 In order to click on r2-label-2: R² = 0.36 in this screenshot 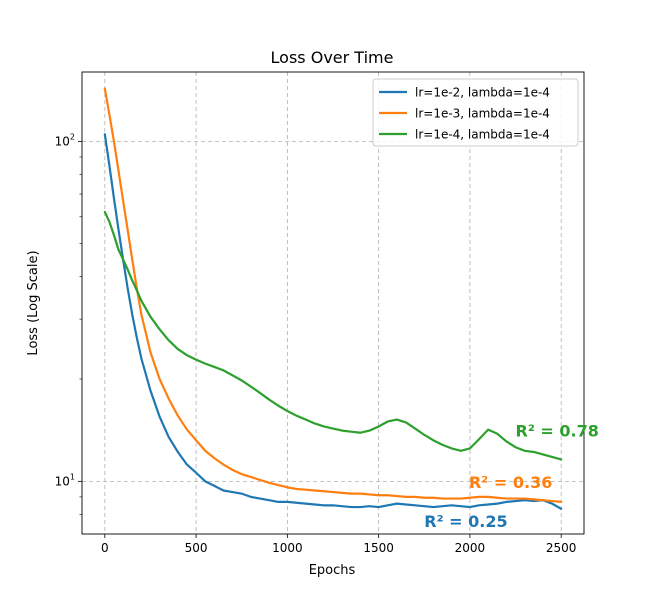, I will do `click(510, 482)`.